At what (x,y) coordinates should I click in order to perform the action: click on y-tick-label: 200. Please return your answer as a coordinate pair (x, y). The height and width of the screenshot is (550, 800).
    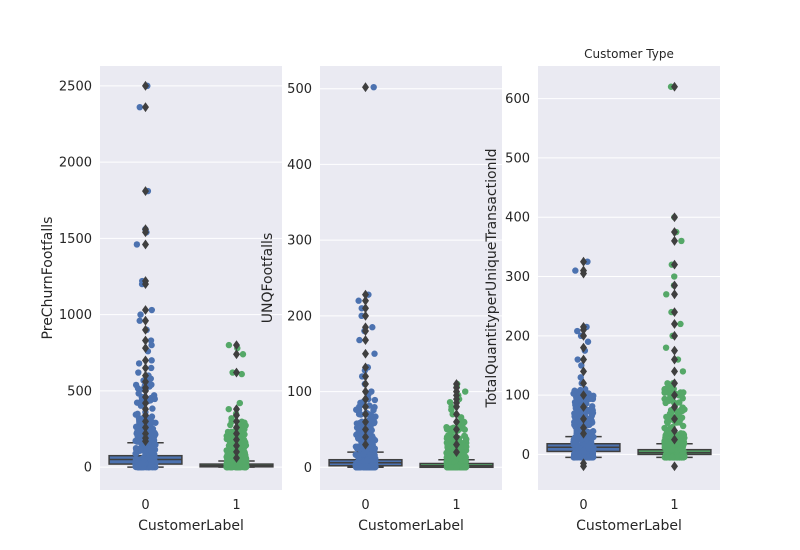
    Looking at the image, I should click on (517, 336).